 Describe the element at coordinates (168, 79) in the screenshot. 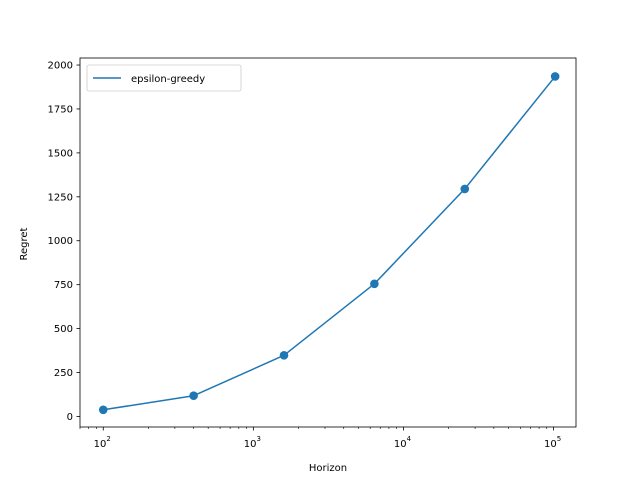

I see `legend-label-epsilon-greedy: epsilon-greedy` at that location.